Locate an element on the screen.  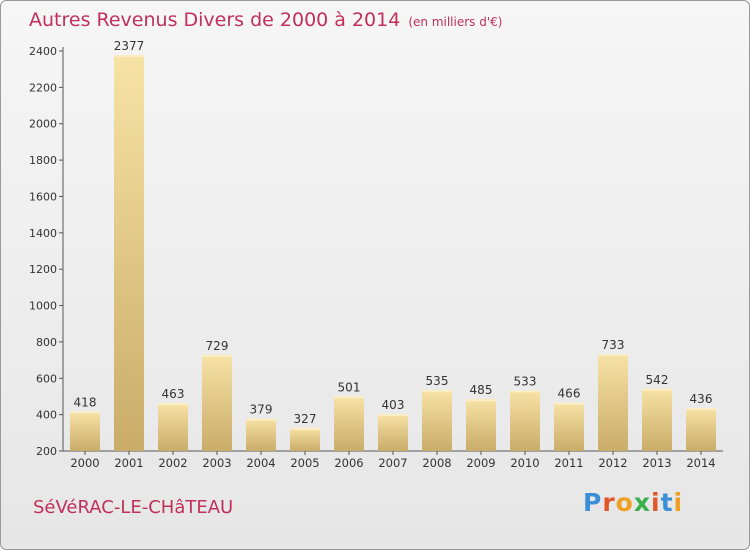
x-tick-label: 2003 is located at coordinates (216, 463).